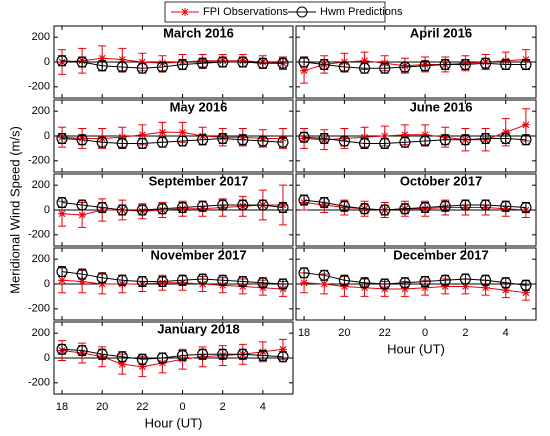 This screenshot has width=550, height=436. Describe the element at coordinates (361, 12) in the screenshot. I see `legend-label: Hwm Predictions` at that location.